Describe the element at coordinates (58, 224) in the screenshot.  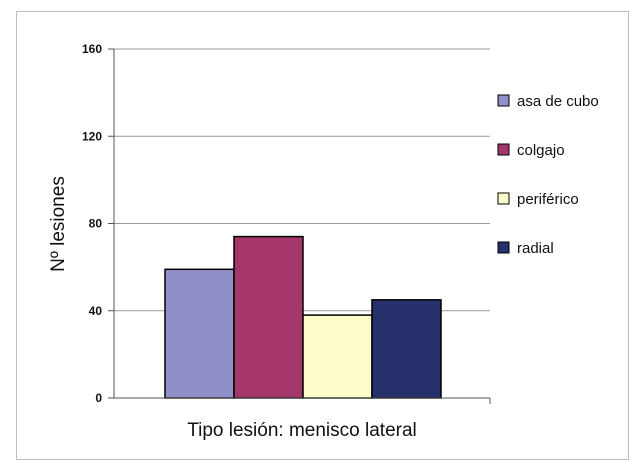
I see `y-axis-title: Nº lesiones` at that location.